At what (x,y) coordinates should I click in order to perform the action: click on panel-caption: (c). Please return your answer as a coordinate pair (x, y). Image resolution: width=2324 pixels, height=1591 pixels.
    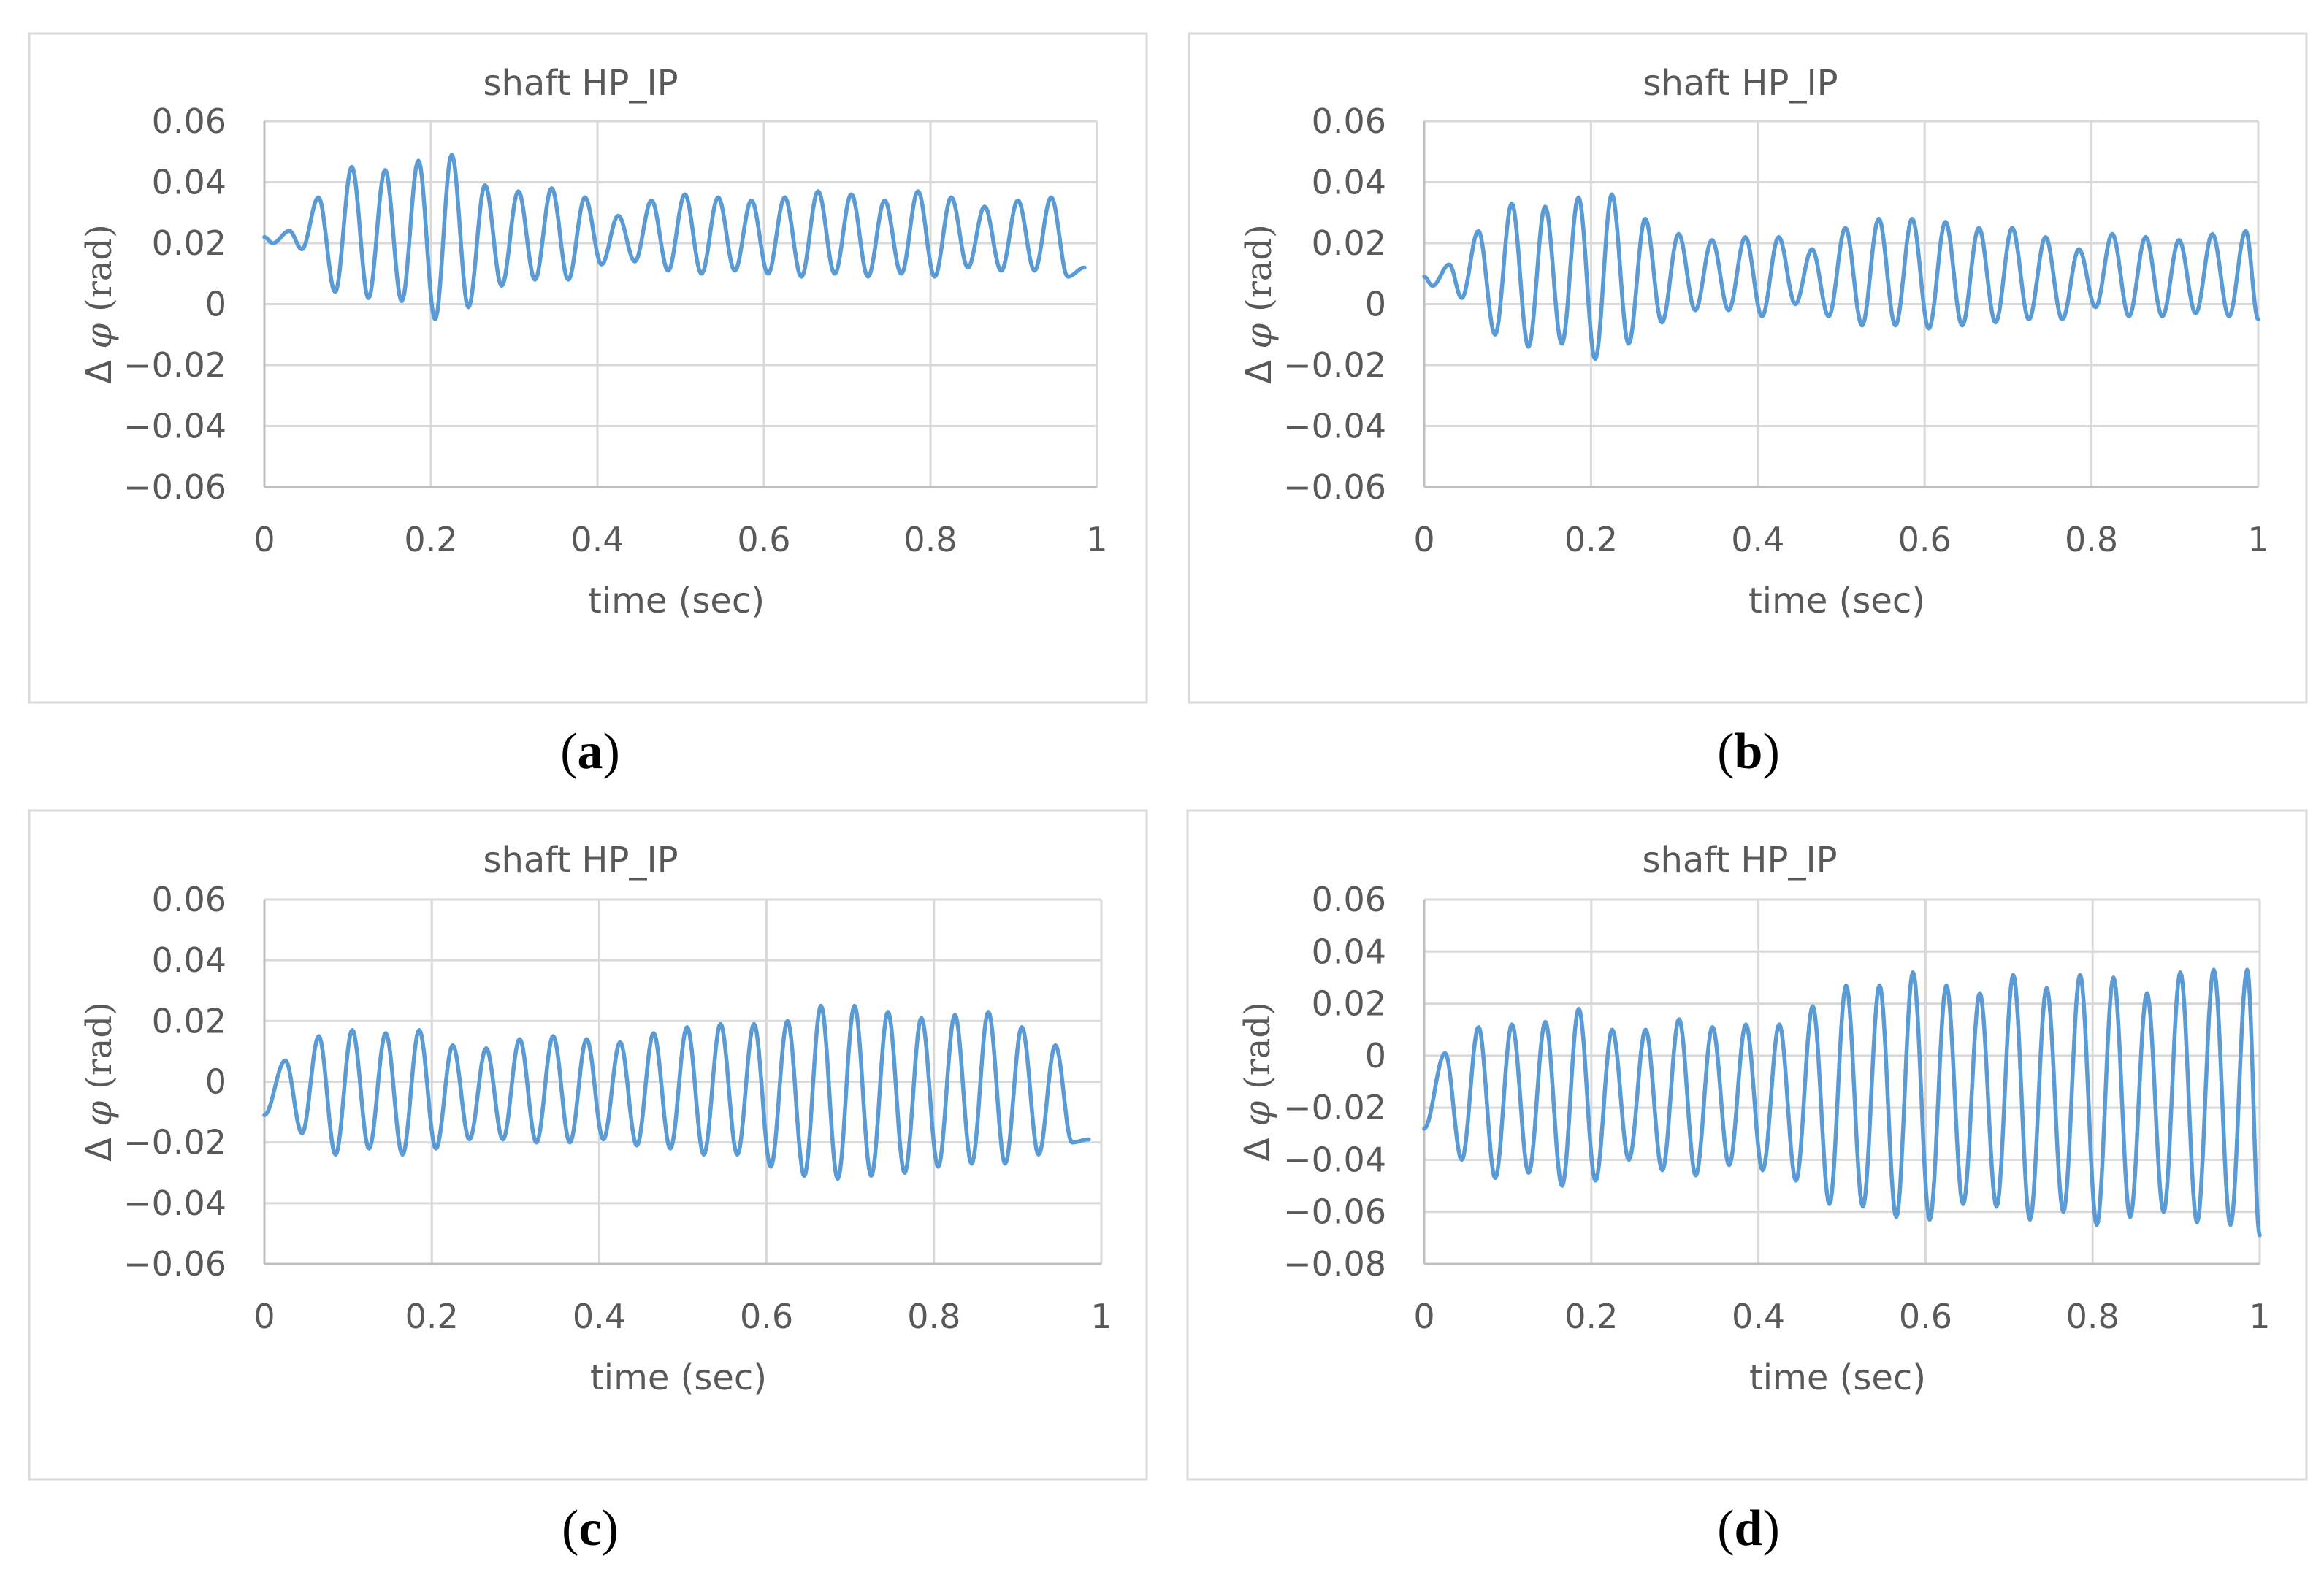
    Looking at the image, I should click on (590, 1528).